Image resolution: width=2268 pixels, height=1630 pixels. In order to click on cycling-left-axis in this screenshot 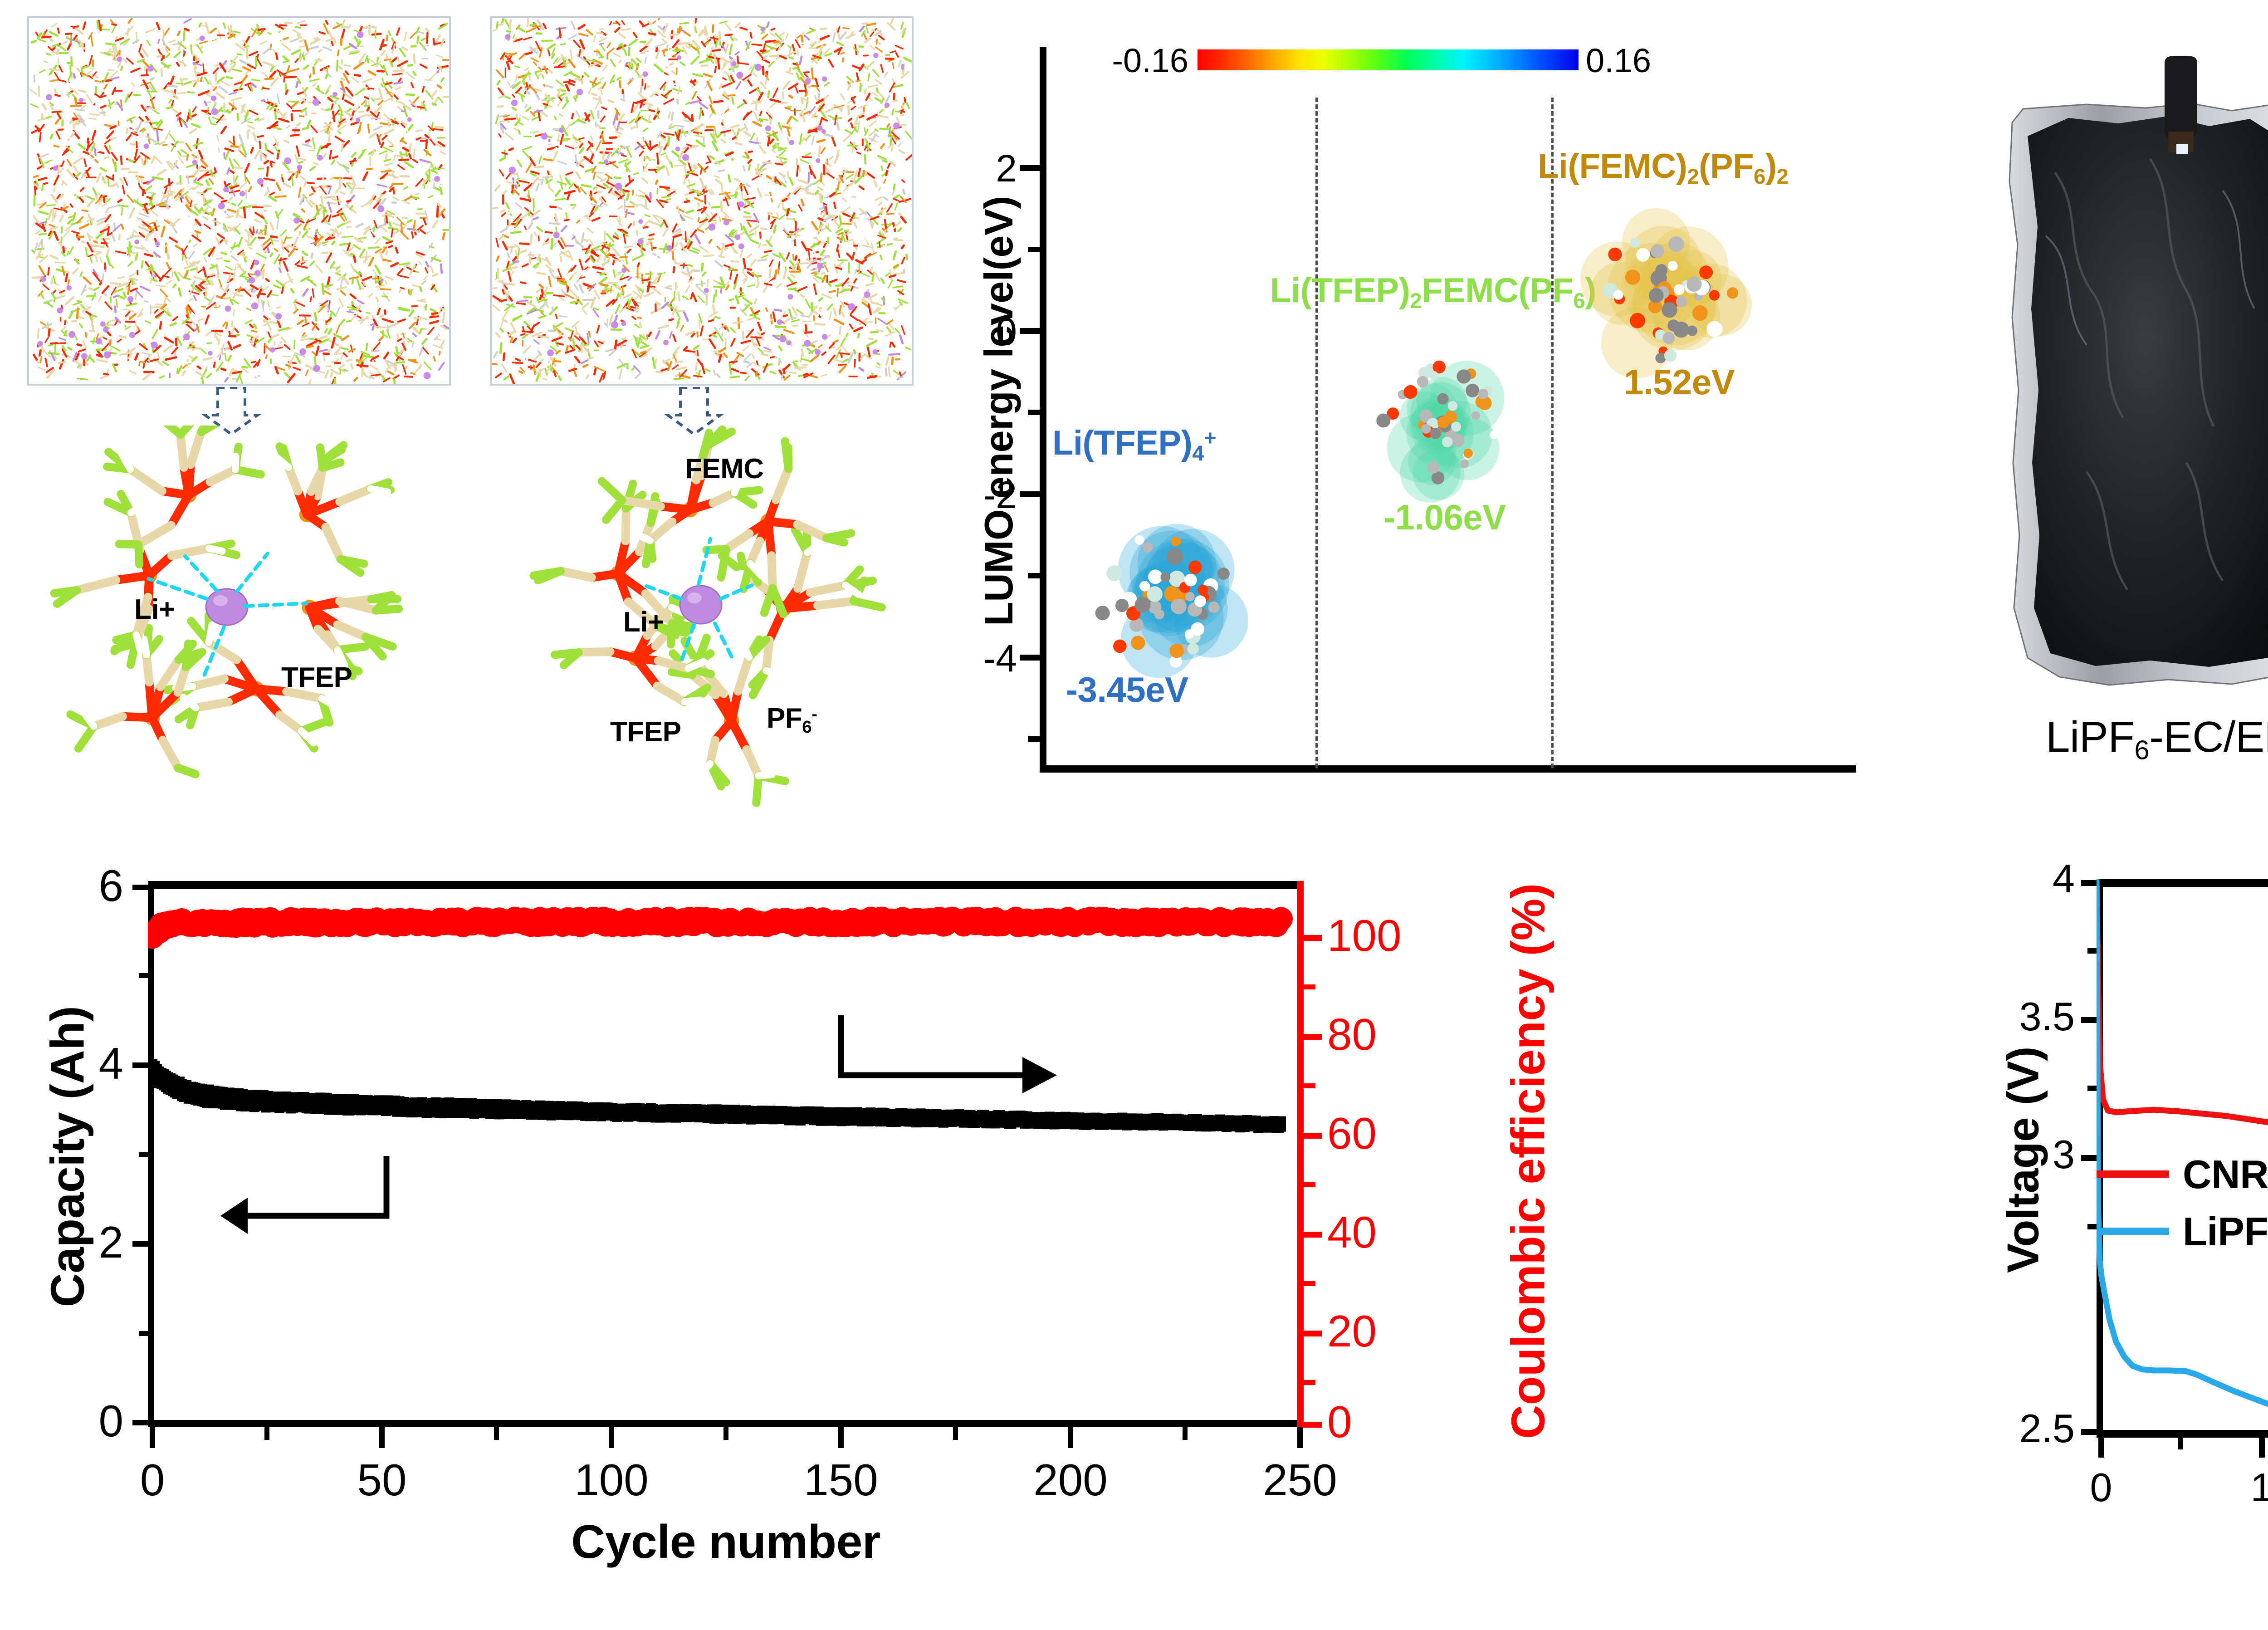, I will do `click(151, 1154)`.